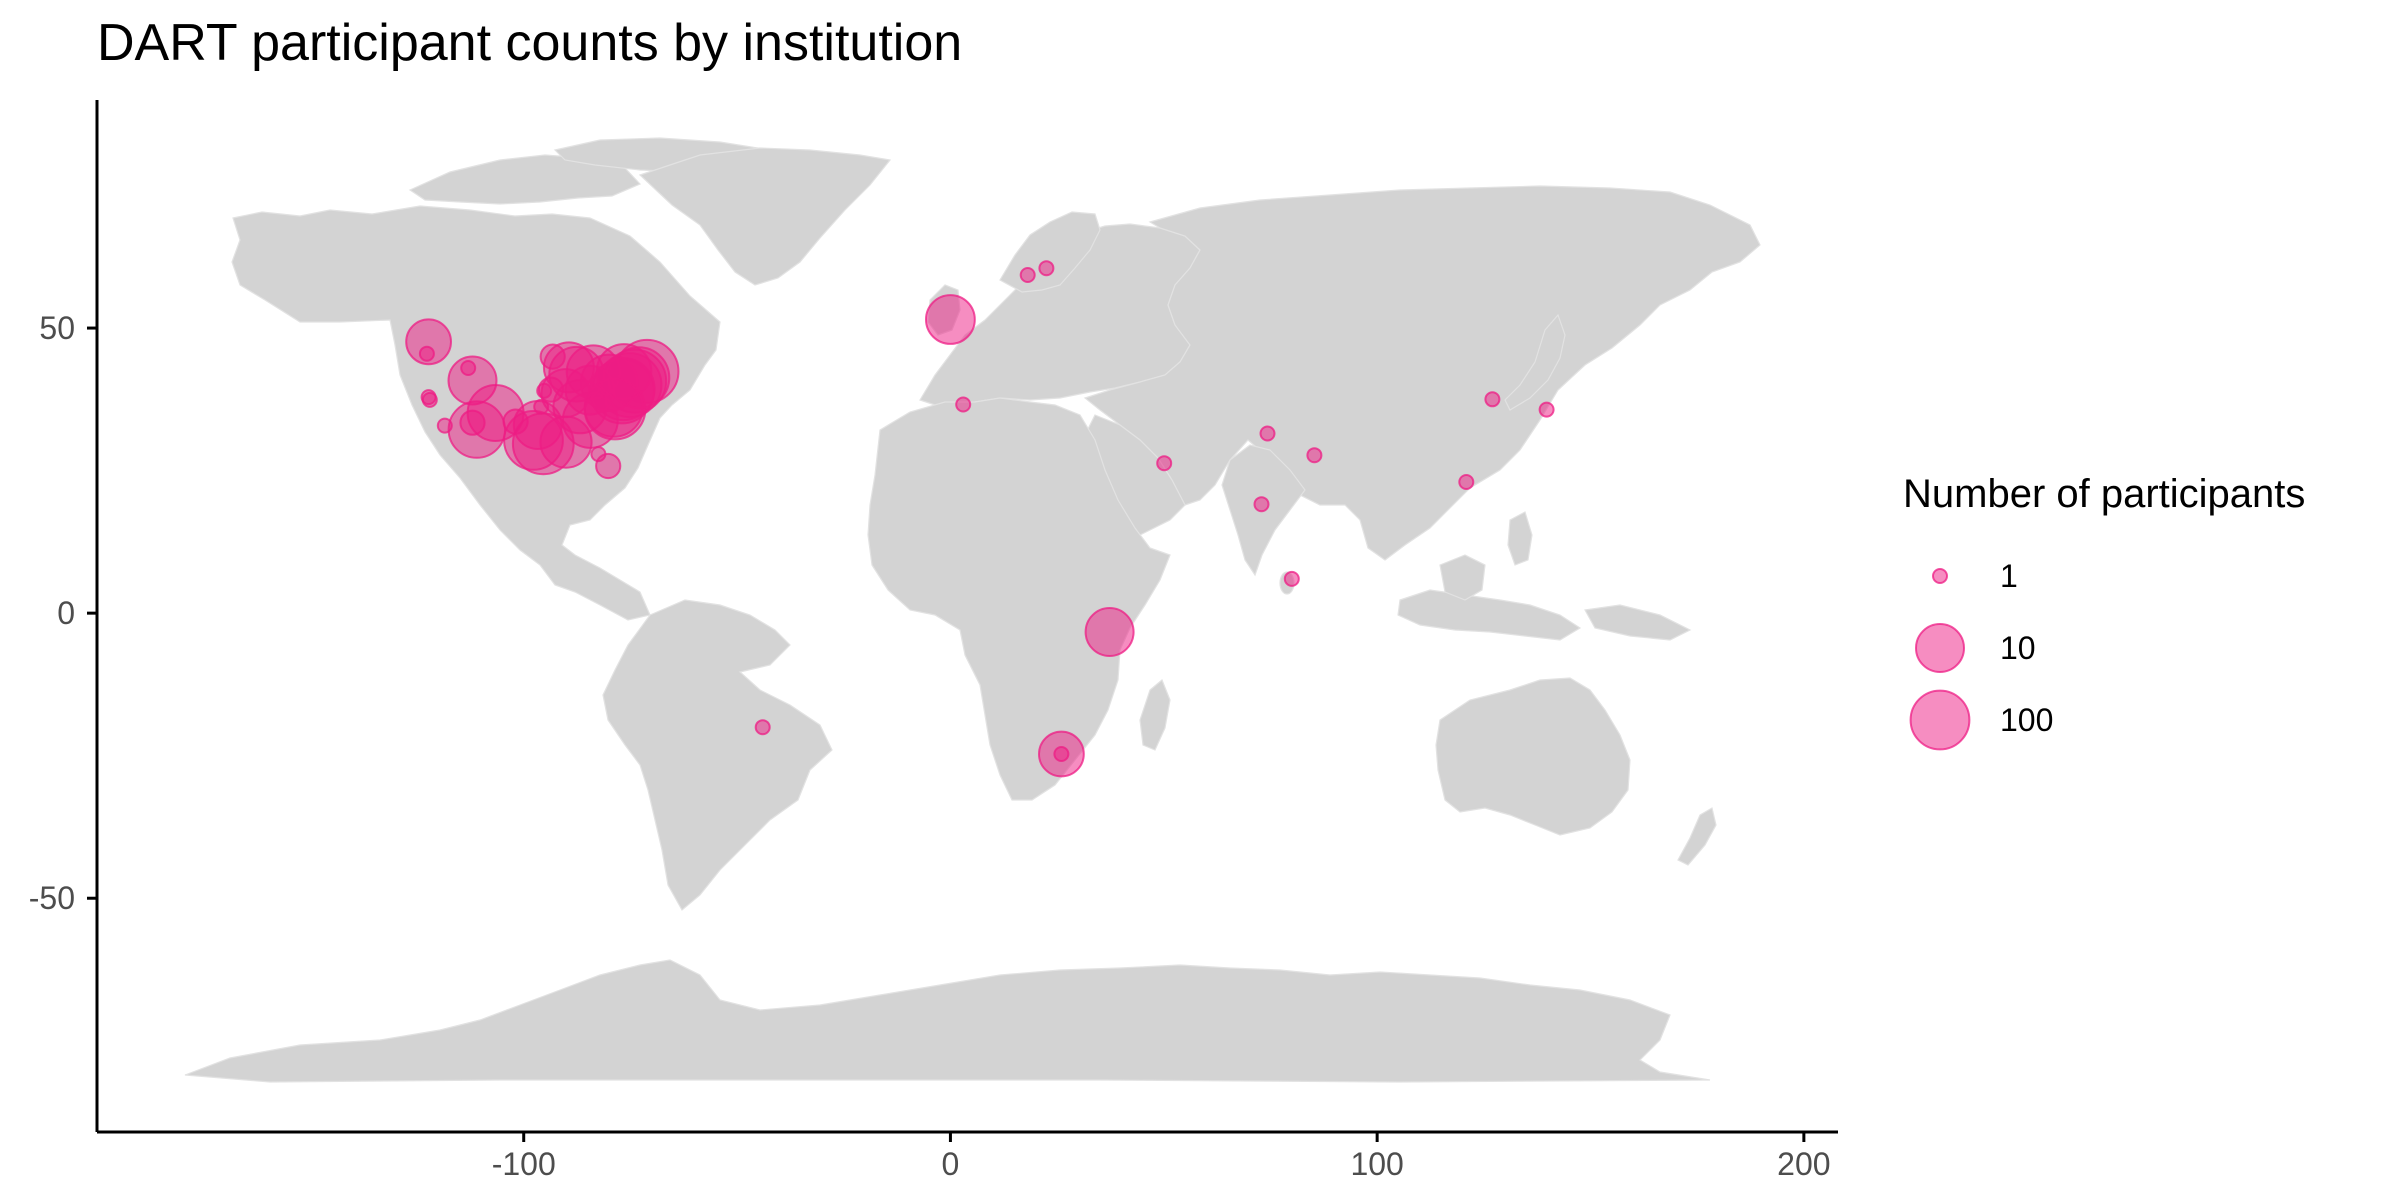  What do you see at coordinates (1533, 756) in the screenshot?
I see `land-australia` at bounding box center [1533, 756].